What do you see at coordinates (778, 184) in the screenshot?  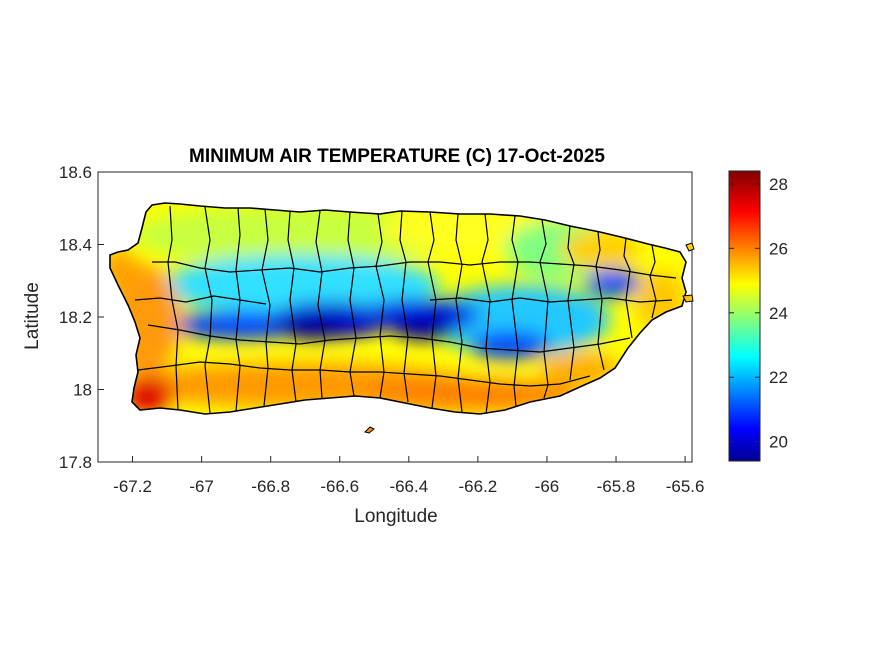 I see `colorbar-tick-label: 28` at bounding box center [778, 184].